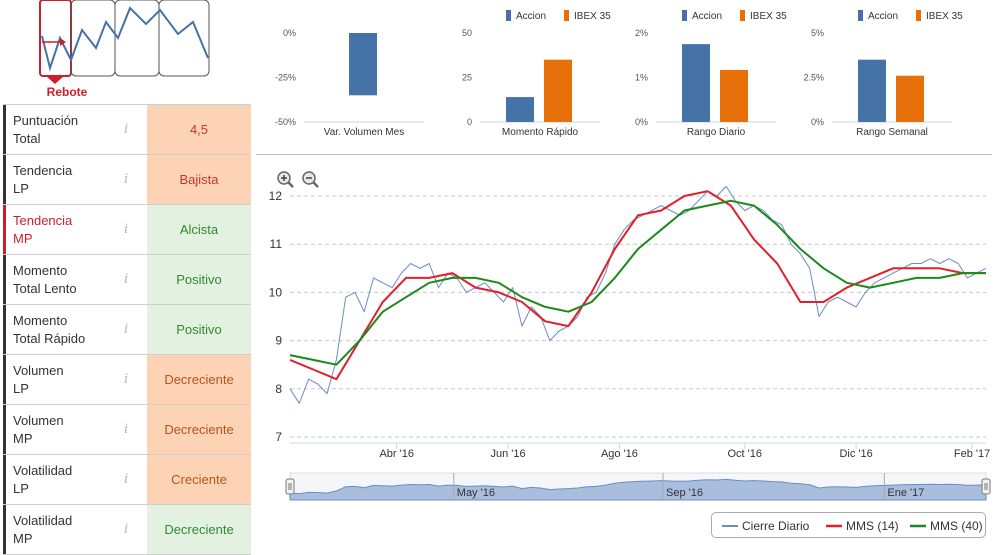 Image resolution: width=999 pixels, height=555 pixels. I want to click on indicator-row: Tendencia LP i Bajista, so click(127, 180).